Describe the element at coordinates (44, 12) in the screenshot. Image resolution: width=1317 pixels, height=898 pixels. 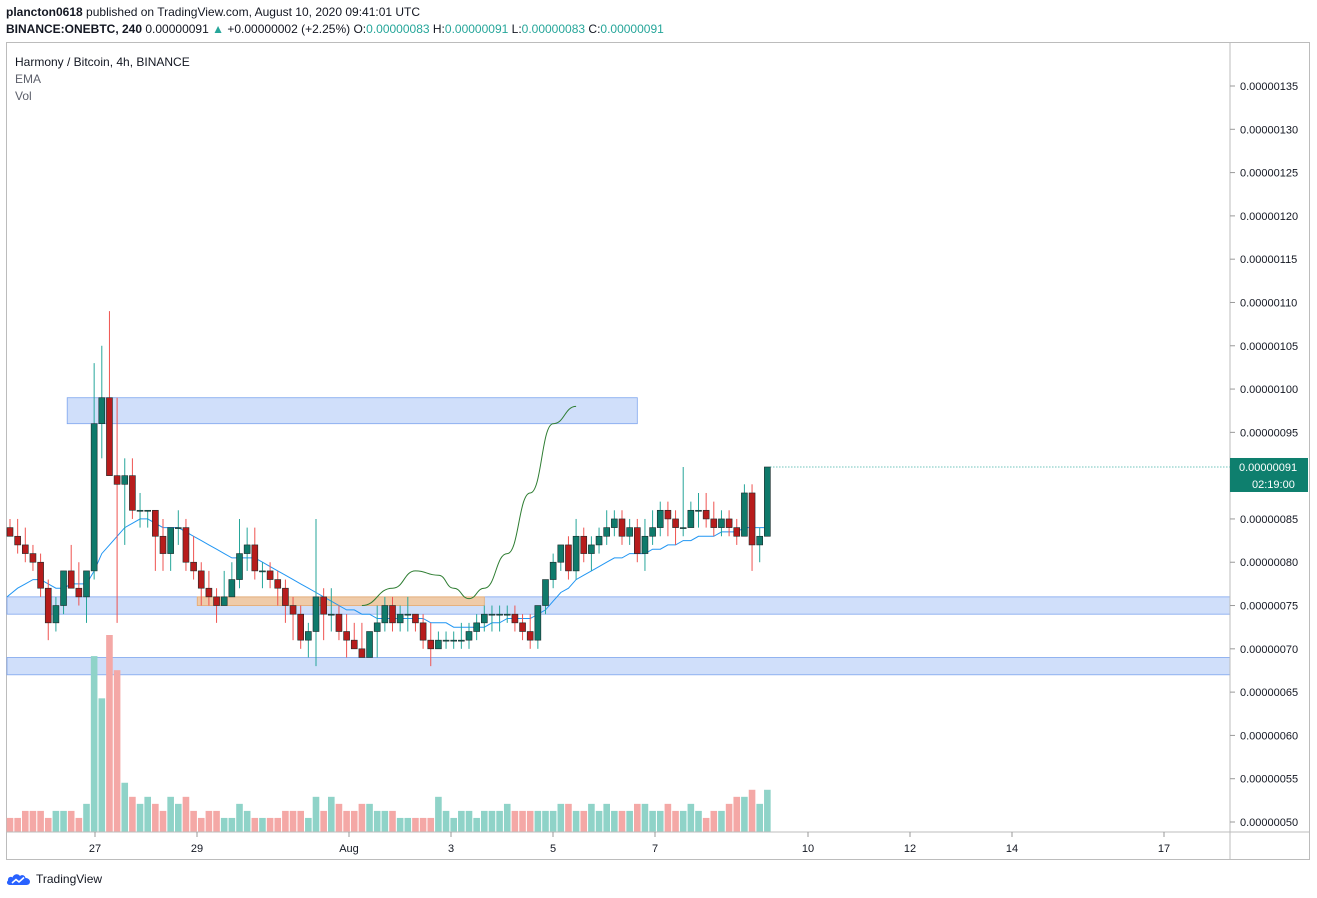
I see `author-name: plancton0618` at that location.